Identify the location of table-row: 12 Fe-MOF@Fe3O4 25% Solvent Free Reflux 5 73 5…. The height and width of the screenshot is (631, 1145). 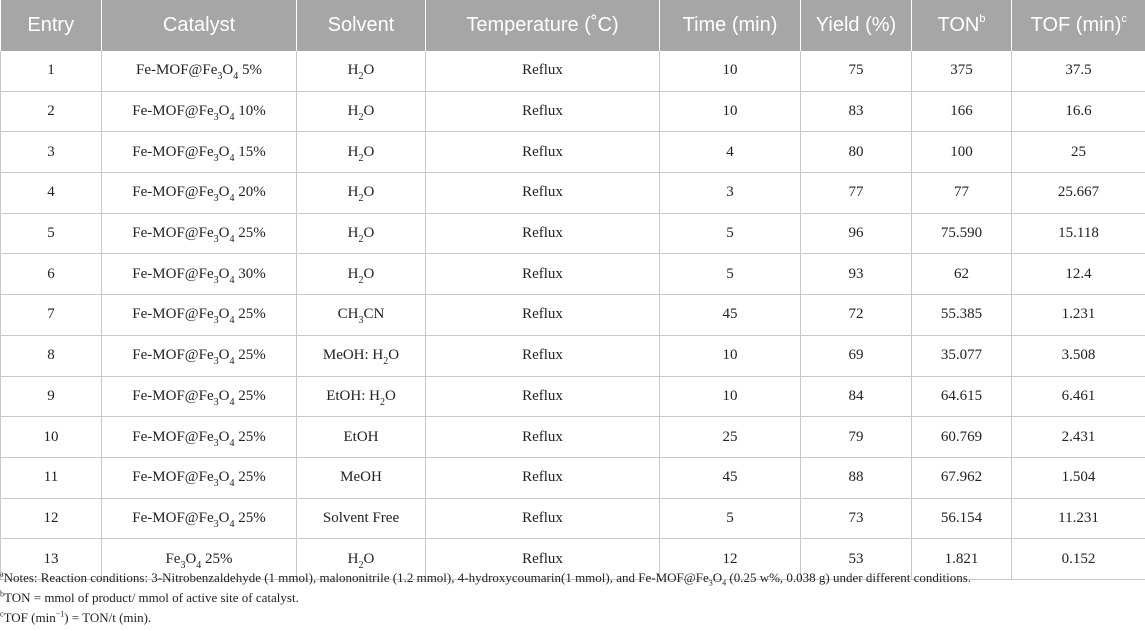
(572, 519).